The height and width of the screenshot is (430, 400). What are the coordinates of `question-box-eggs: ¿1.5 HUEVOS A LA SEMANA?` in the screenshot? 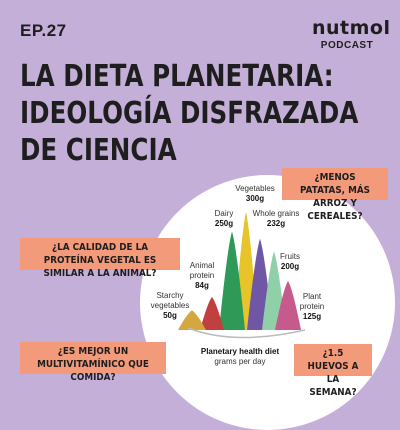 It's located at (333, 371).